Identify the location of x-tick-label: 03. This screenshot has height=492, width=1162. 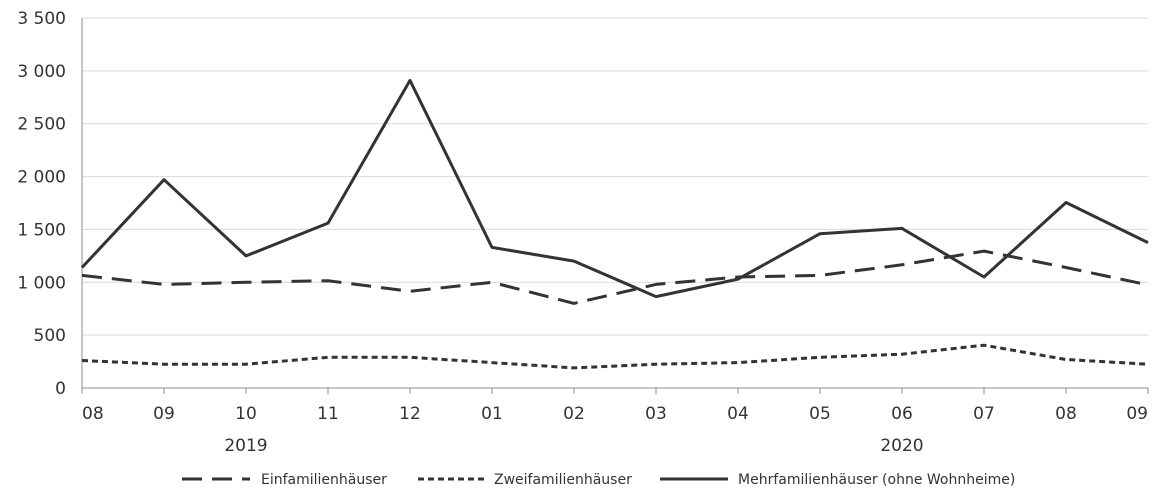
(656, 414).